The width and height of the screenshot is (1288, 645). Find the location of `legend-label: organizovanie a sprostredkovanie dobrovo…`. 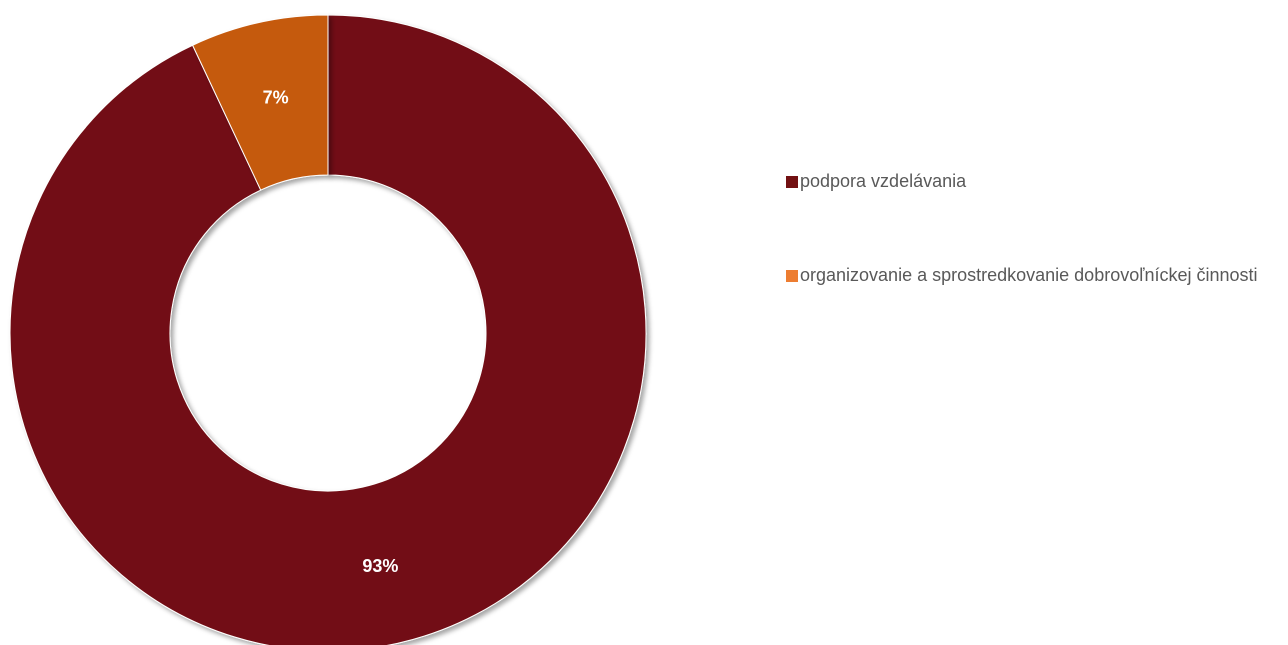

legend-label: organizovanie a sprostredkovanie dobrovo… is located at coordinates (1029, 275).